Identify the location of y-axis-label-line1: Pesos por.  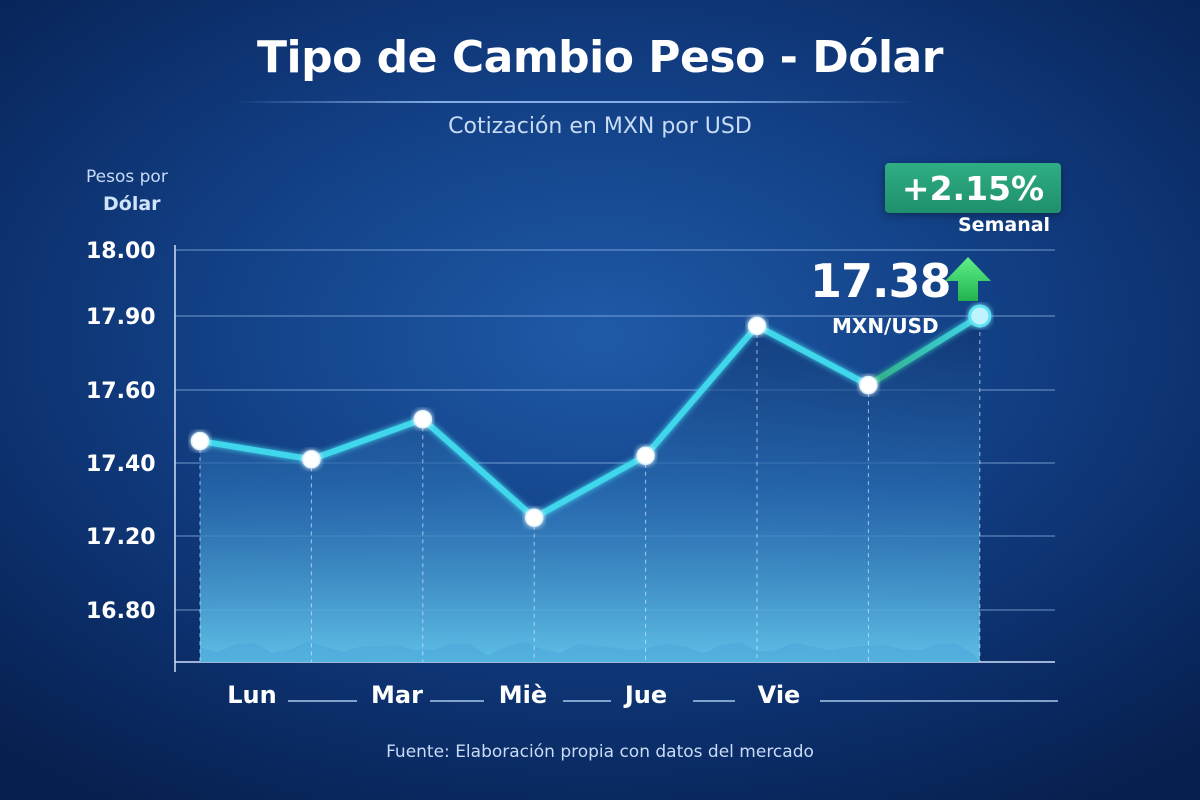
(127, 177).